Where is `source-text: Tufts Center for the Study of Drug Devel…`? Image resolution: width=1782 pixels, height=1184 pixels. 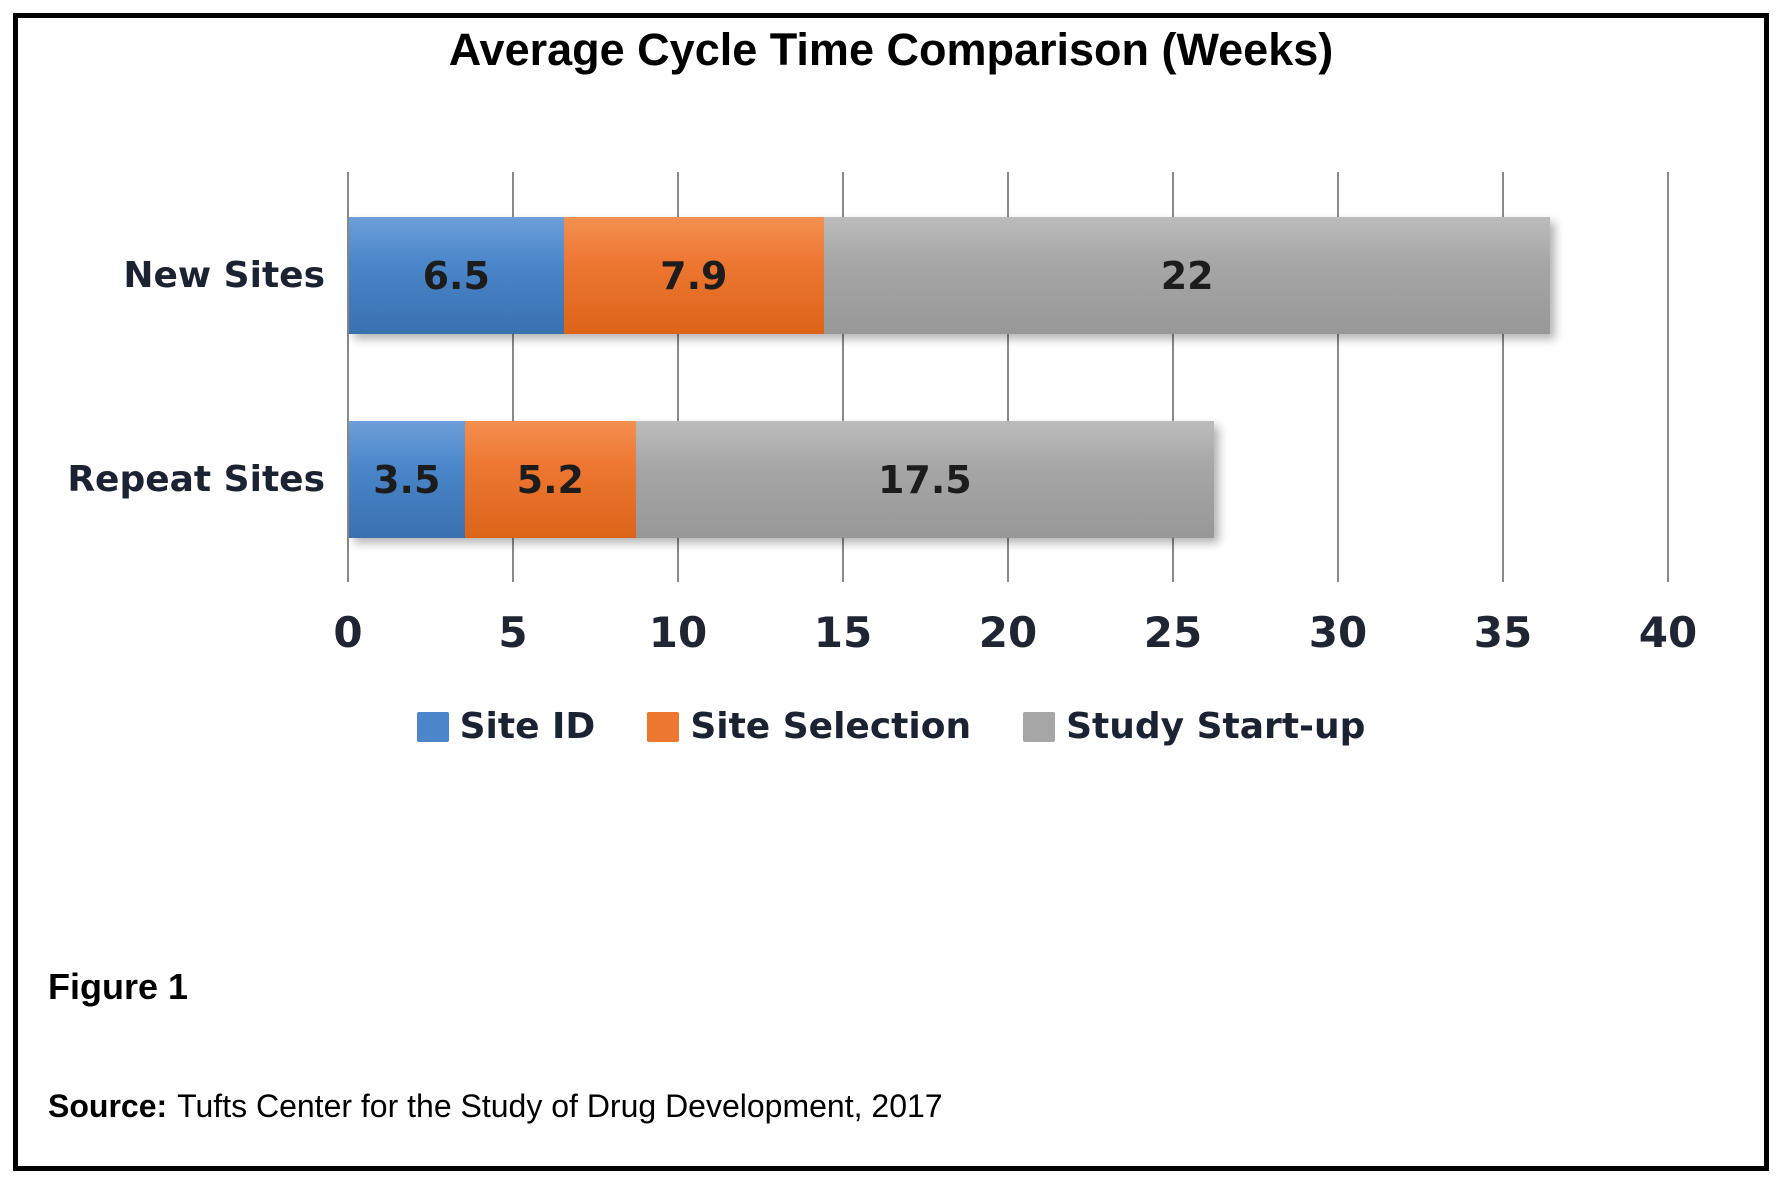
source-text: Tufts Center for the Study of Drug Devel… is located at coordinates (560, 1106).